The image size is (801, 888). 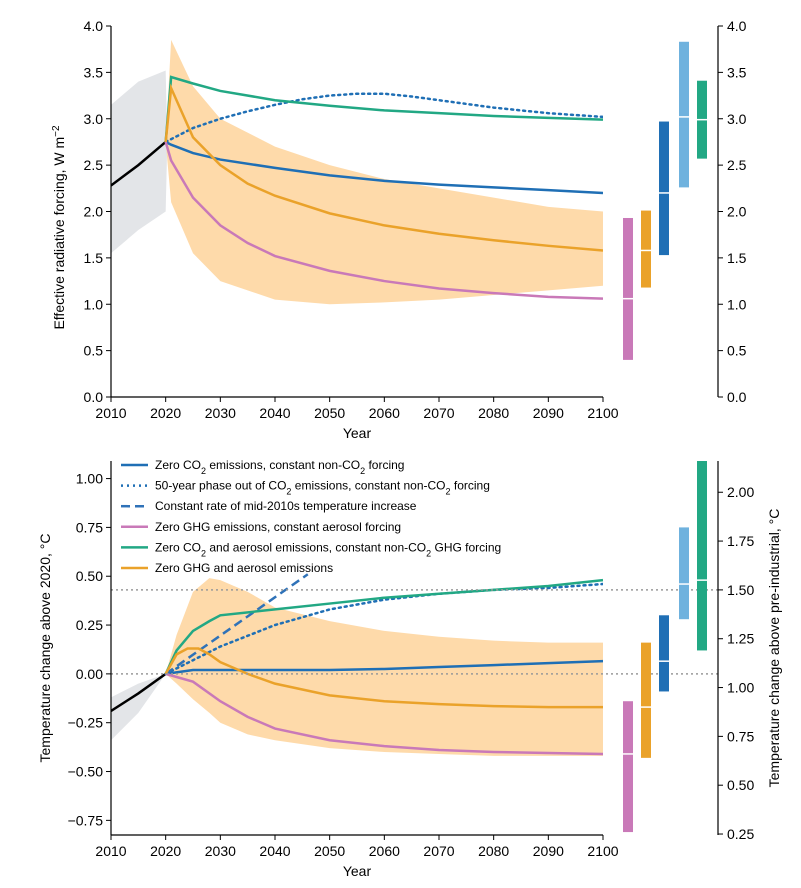 I want to click on y-tick-label: 3.0, so click(x=94, y=119).